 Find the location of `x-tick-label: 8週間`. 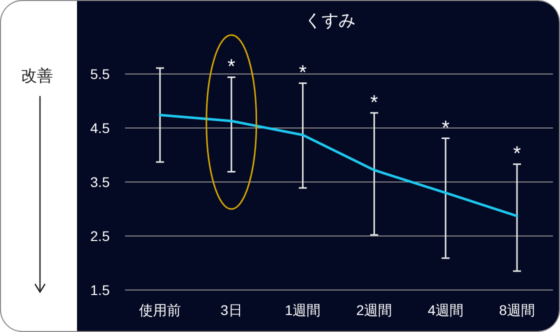

x-tick-label: 8週間 is located at coordinates (517, 310).